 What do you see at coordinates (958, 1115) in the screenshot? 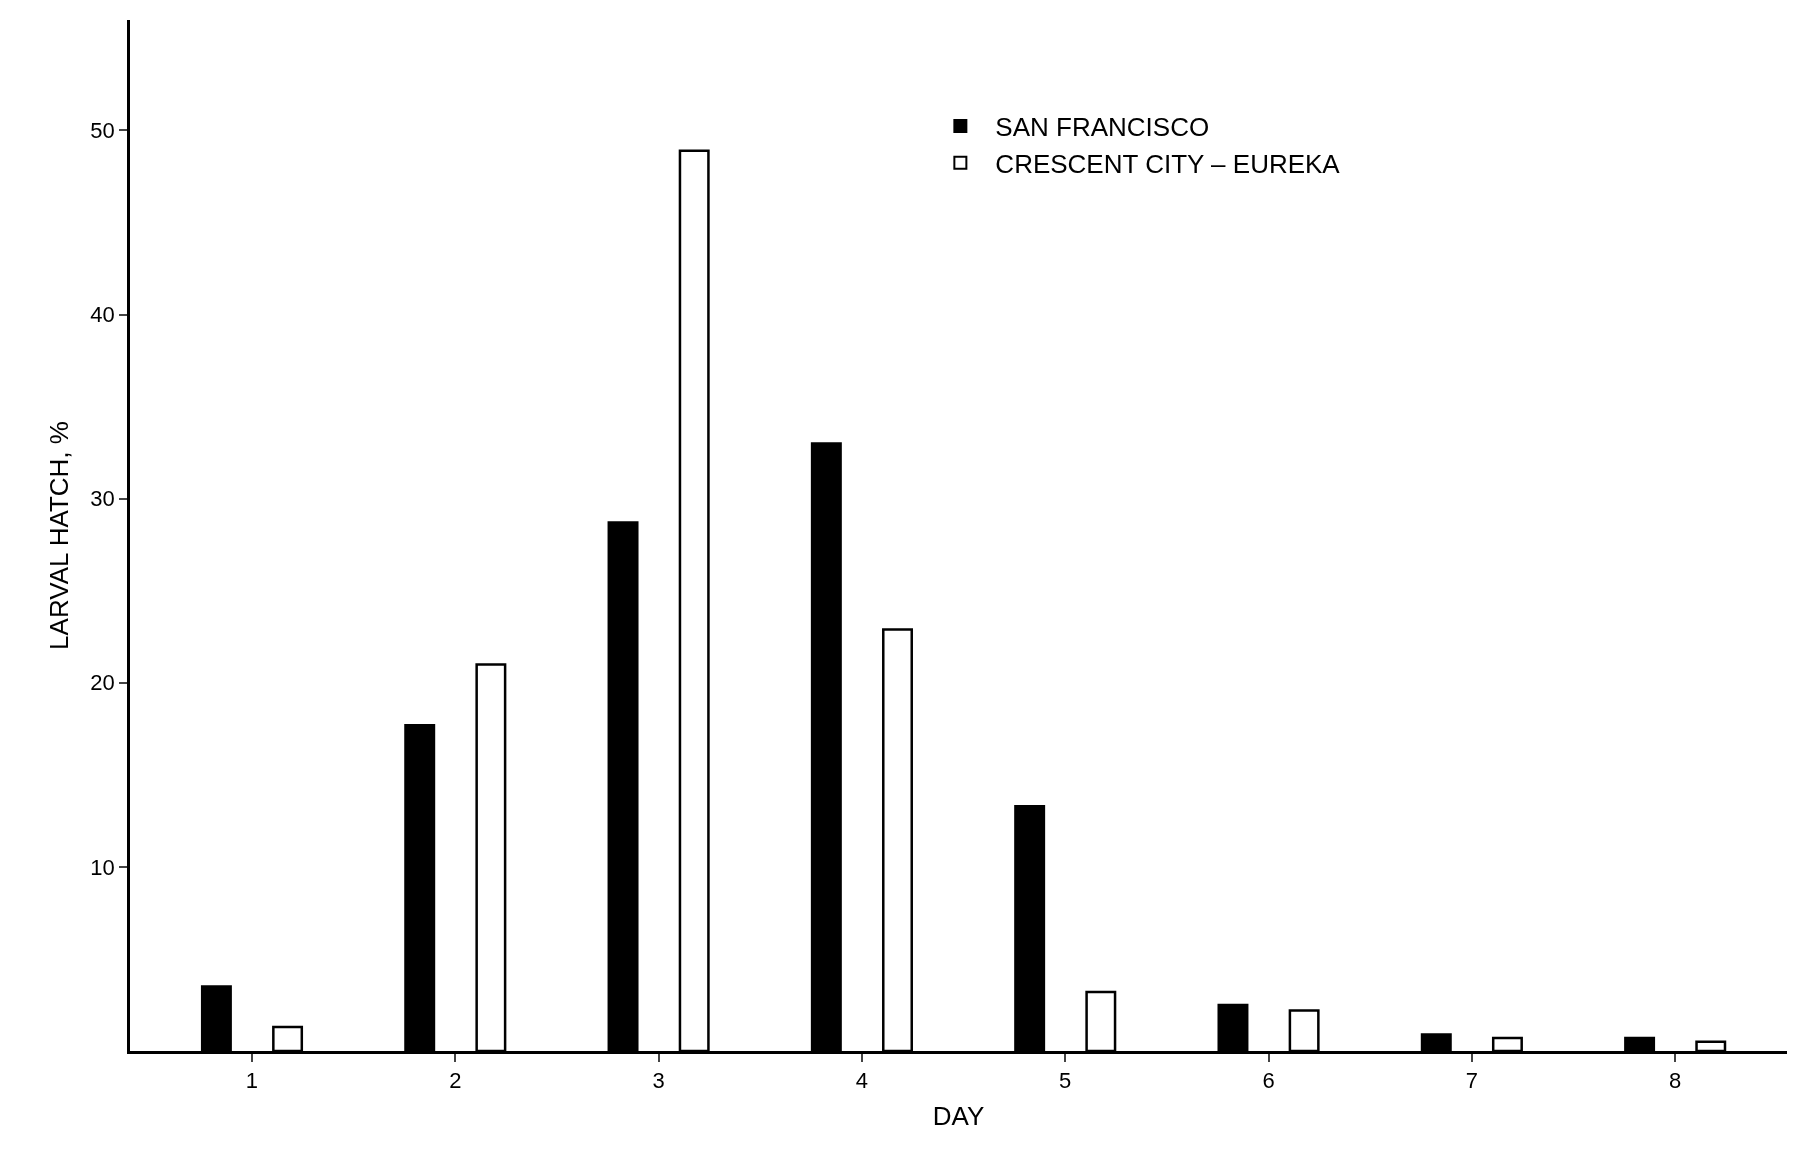
I see `x-axis-title: DAY` at bounding box center [958, 1115].